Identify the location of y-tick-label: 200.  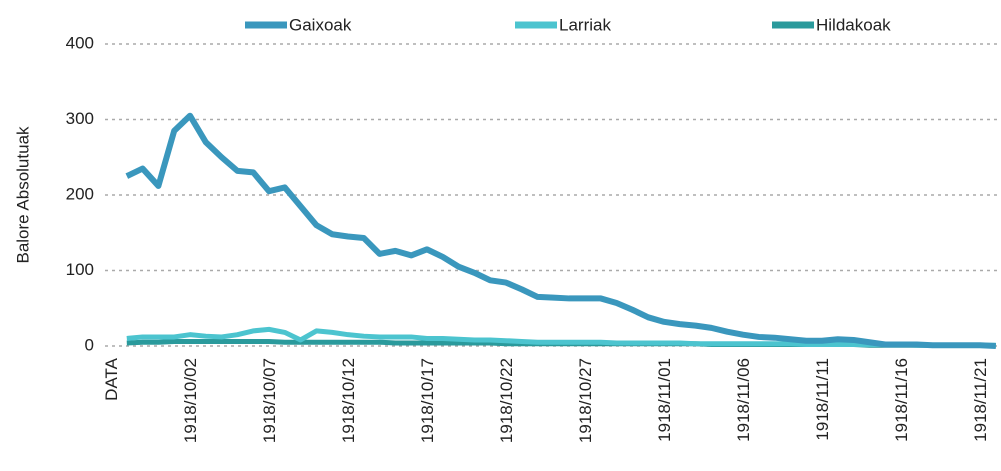
(80, 193).